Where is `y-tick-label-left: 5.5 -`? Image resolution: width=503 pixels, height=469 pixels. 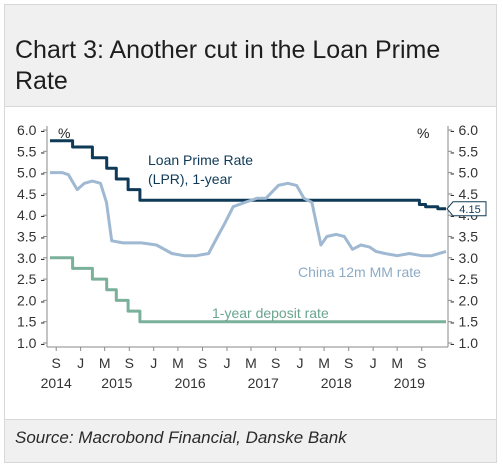
y-tick-label-left: 5.5 - is located at coordinates (31, 151).